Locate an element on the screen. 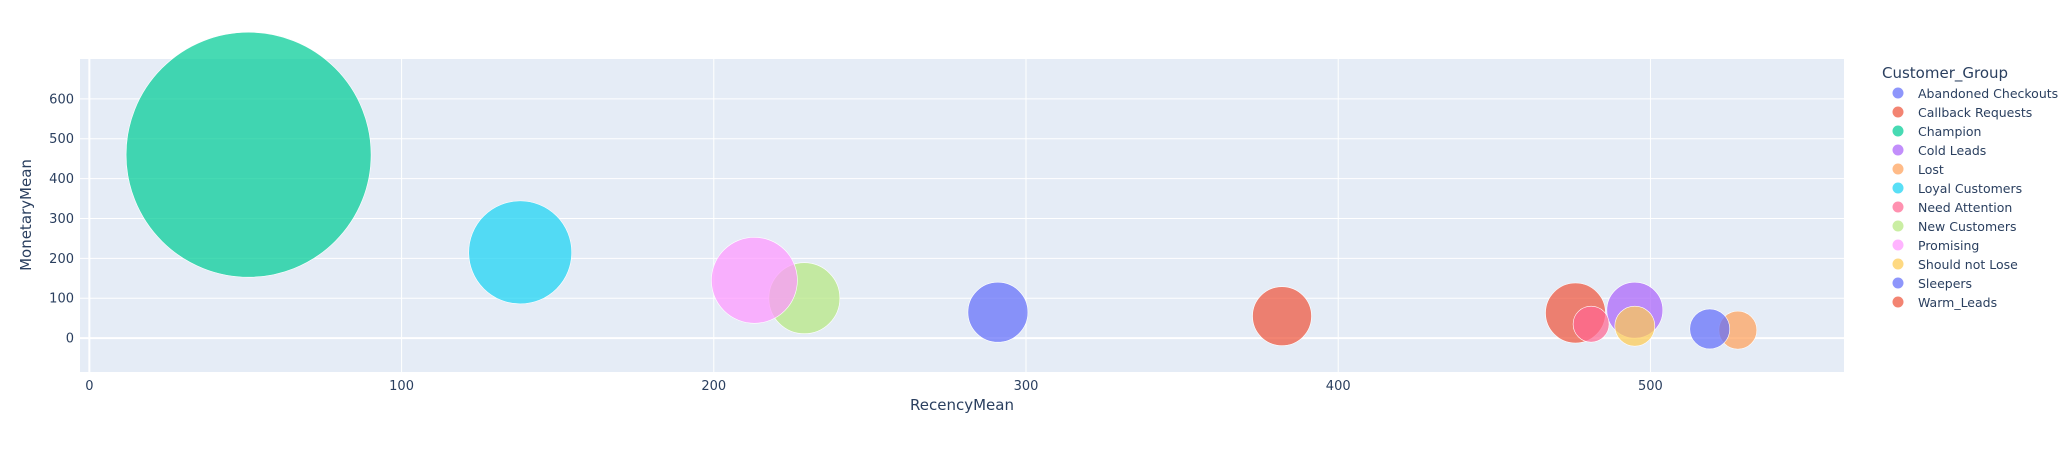 The width and height of the screenshot is (2070, 450). x-tick-label: 0 is located at coordinates (89, 386).